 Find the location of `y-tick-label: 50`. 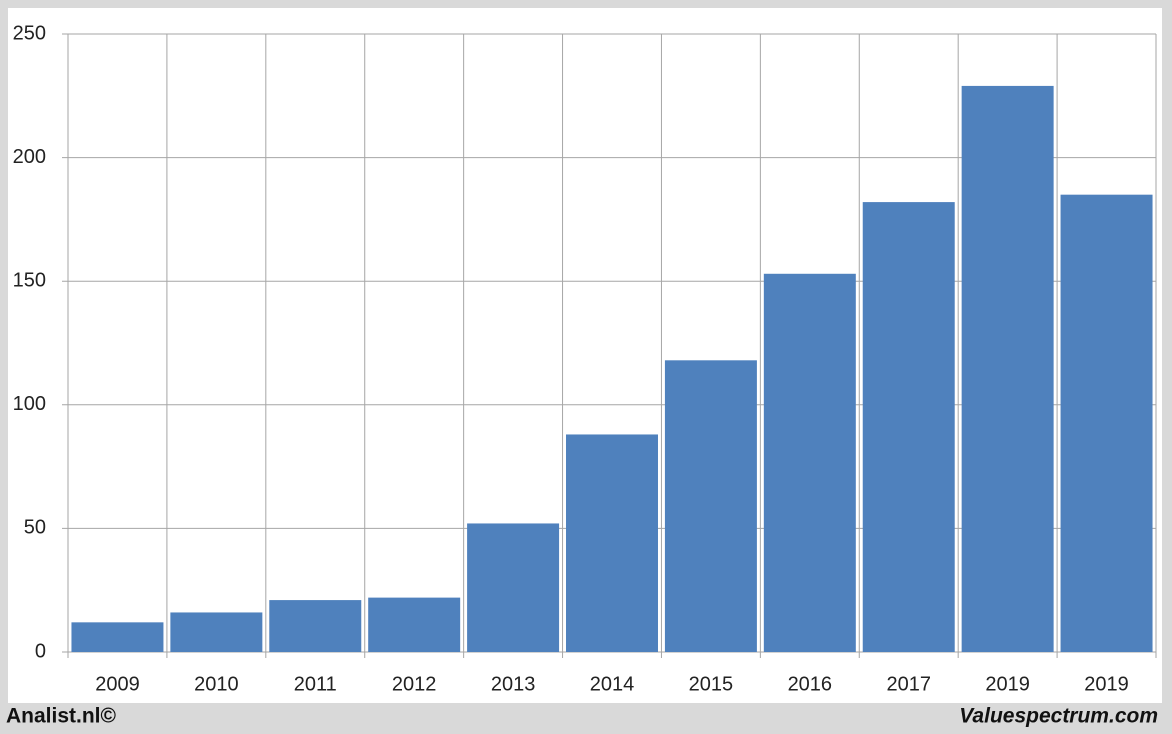

y-tick-label: 50 is located at coordinates (35, 528).